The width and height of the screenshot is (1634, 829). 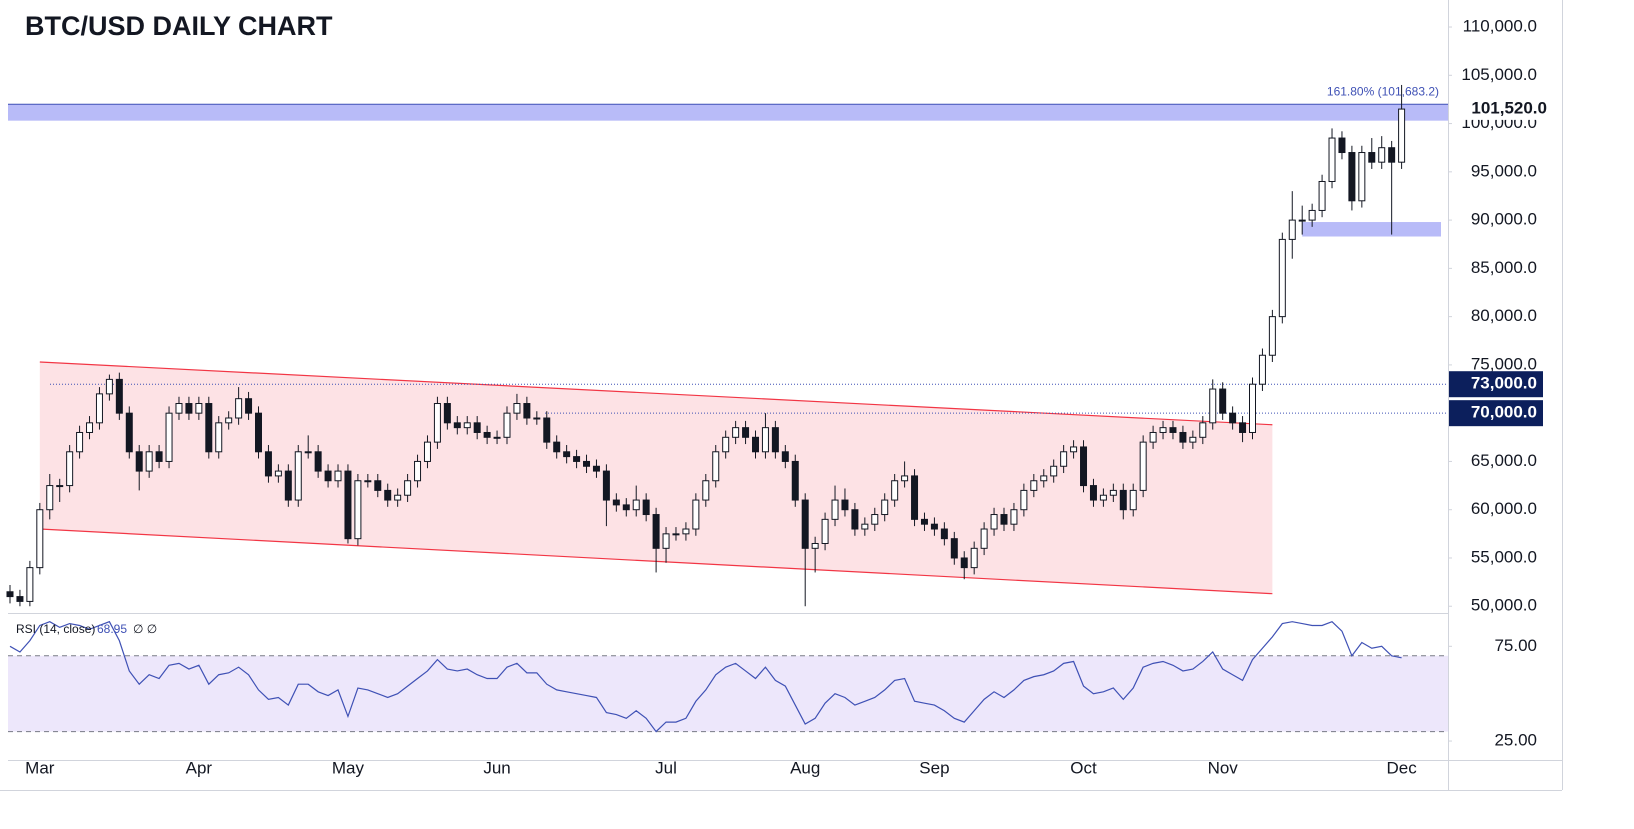 I want to click on x-tick-label: Nov, so click(x=1223, y=767).